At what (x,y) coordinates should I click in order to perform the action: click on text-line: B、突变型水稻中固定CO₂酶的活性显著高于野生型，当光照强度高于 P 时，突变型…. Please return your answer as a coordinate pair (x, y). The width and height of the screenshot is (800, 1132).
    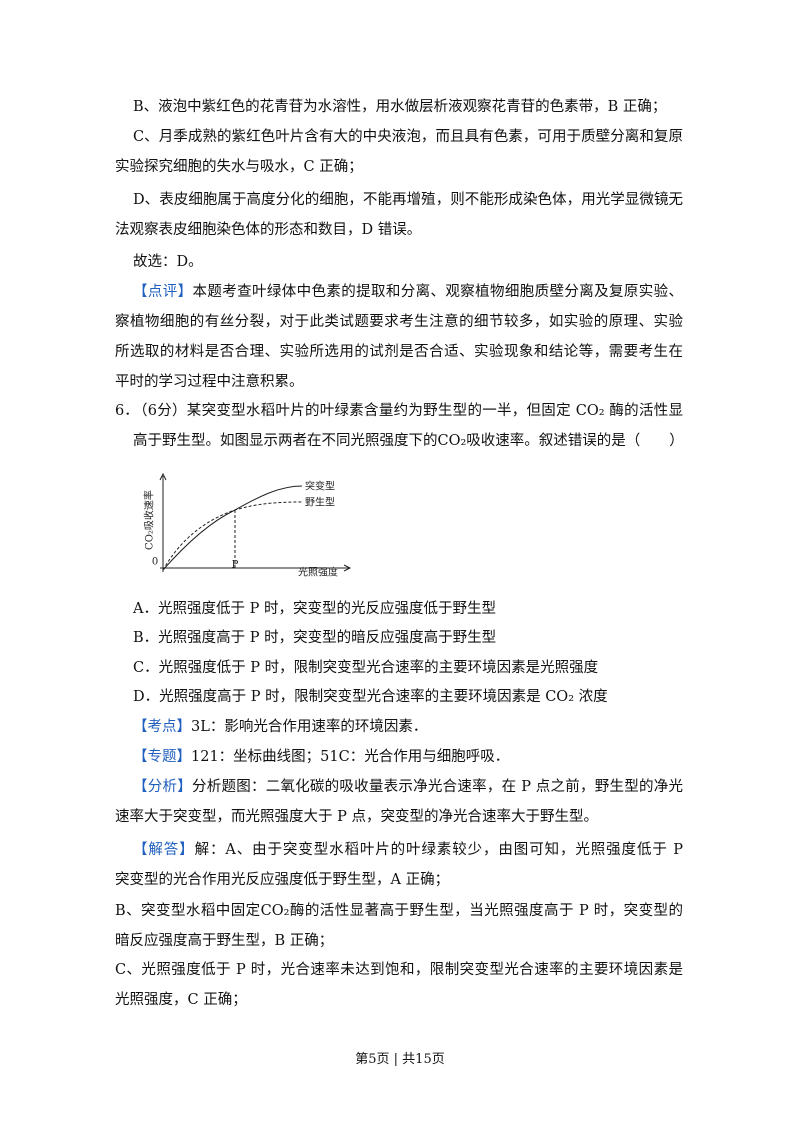
    Looking at the image, I should click on (399, 911).